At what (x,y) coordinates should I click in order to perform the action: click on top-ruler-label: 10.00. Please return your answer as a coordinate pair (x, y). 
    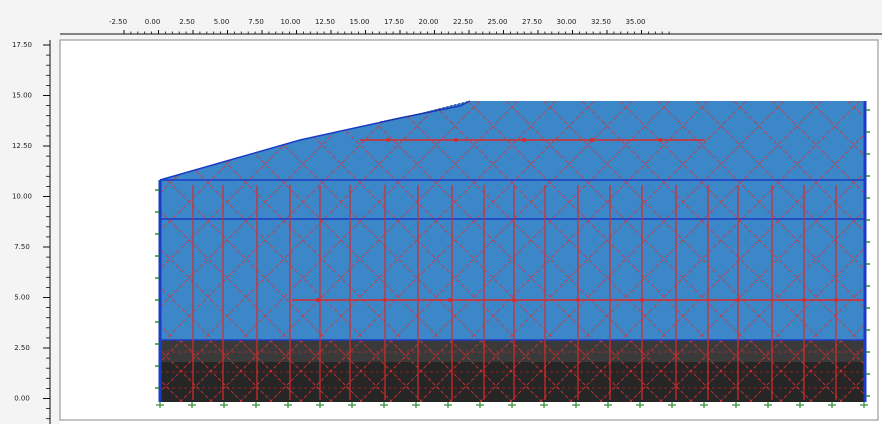
    Looking at the image, I should click on (290, 22).